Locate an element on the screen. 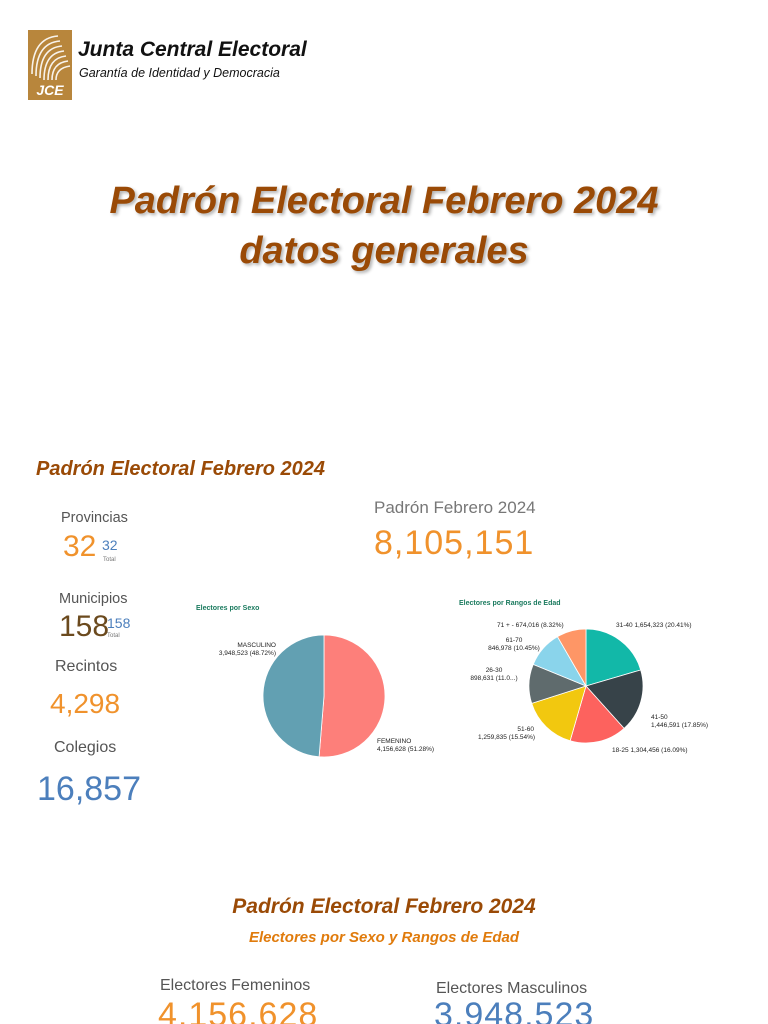 The image size is (768, 1024). masculino-category: MASCULINO is located at coordinates (256, 645).